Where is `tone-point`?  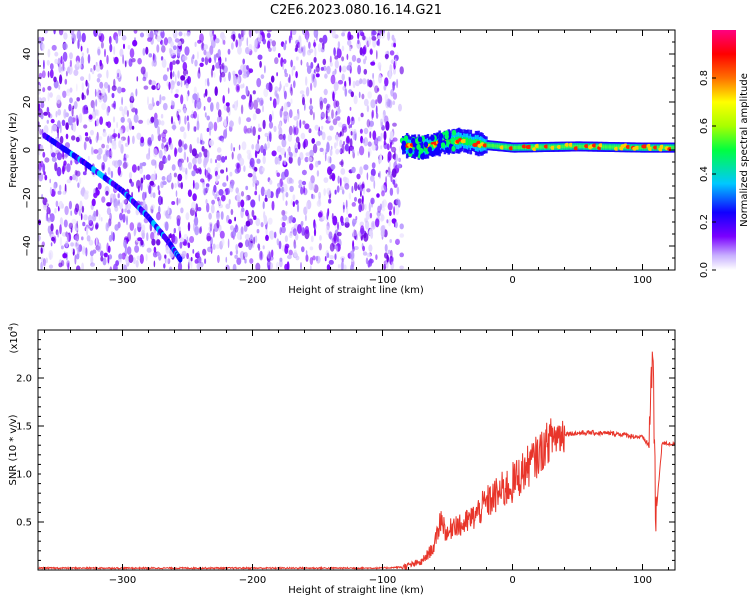 tone-point is located at coordinates (180, 259).